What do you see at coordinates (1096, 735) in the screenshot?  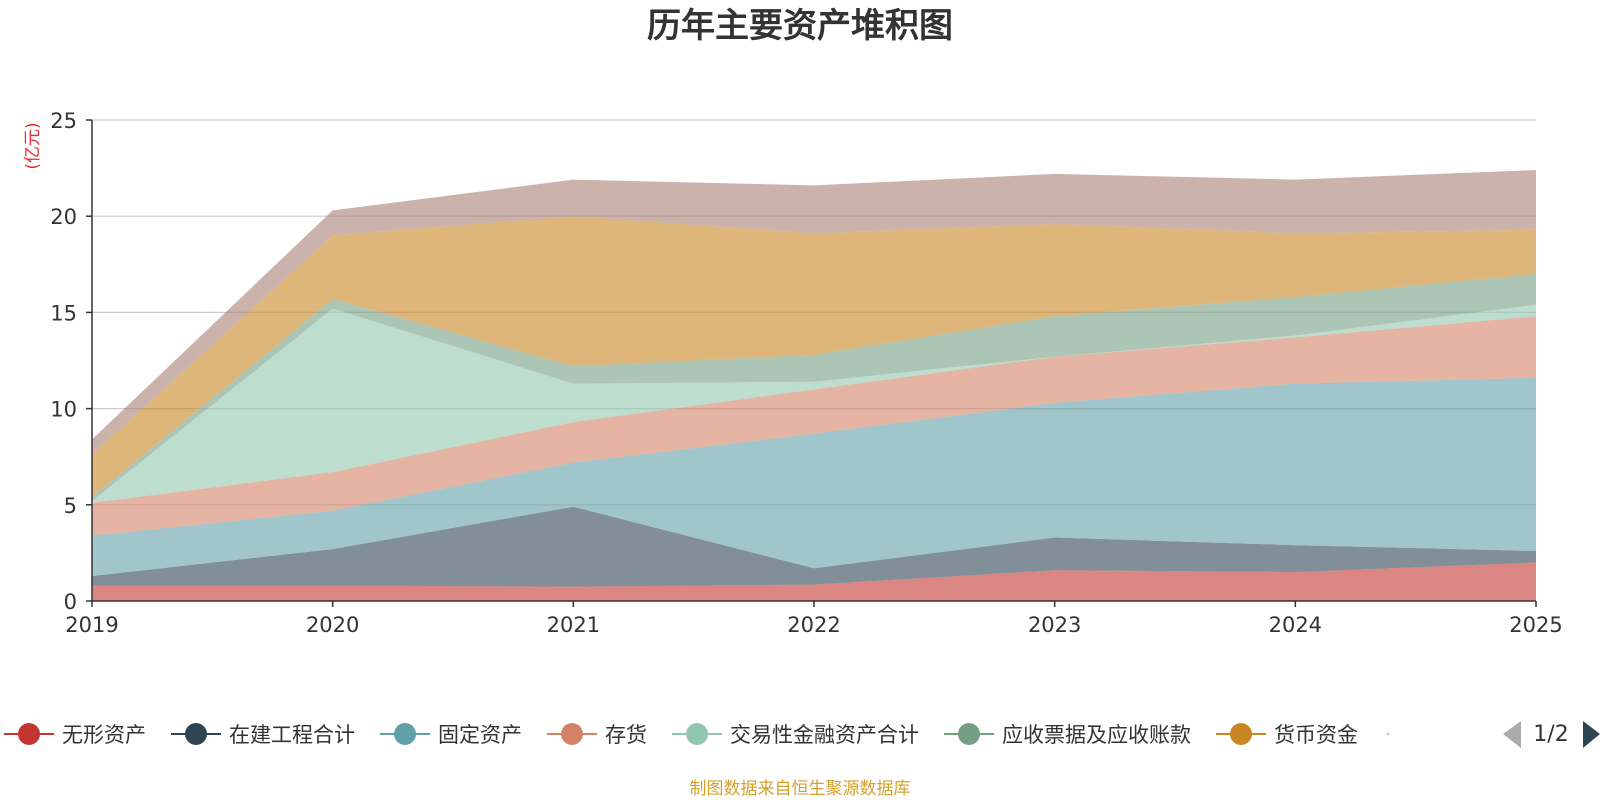 I see `legend-label: 应收票据及应收账款` at bounding box center [1096, 735].